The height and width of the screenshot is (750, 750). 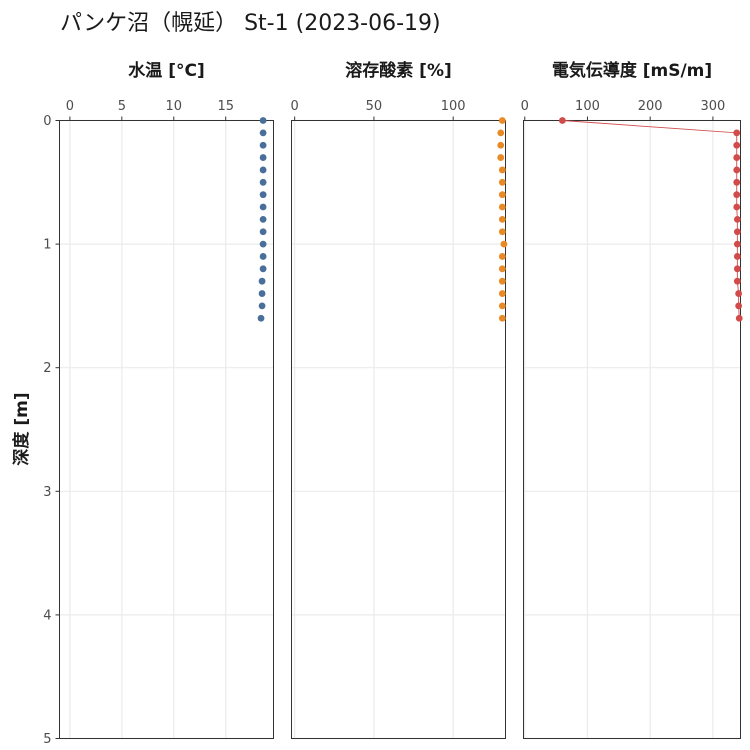 What do you see at coordinates (21, 428) in the screenshot?
I see `y-axis-label: 深度 [m]` at bounding box center [21, 428].